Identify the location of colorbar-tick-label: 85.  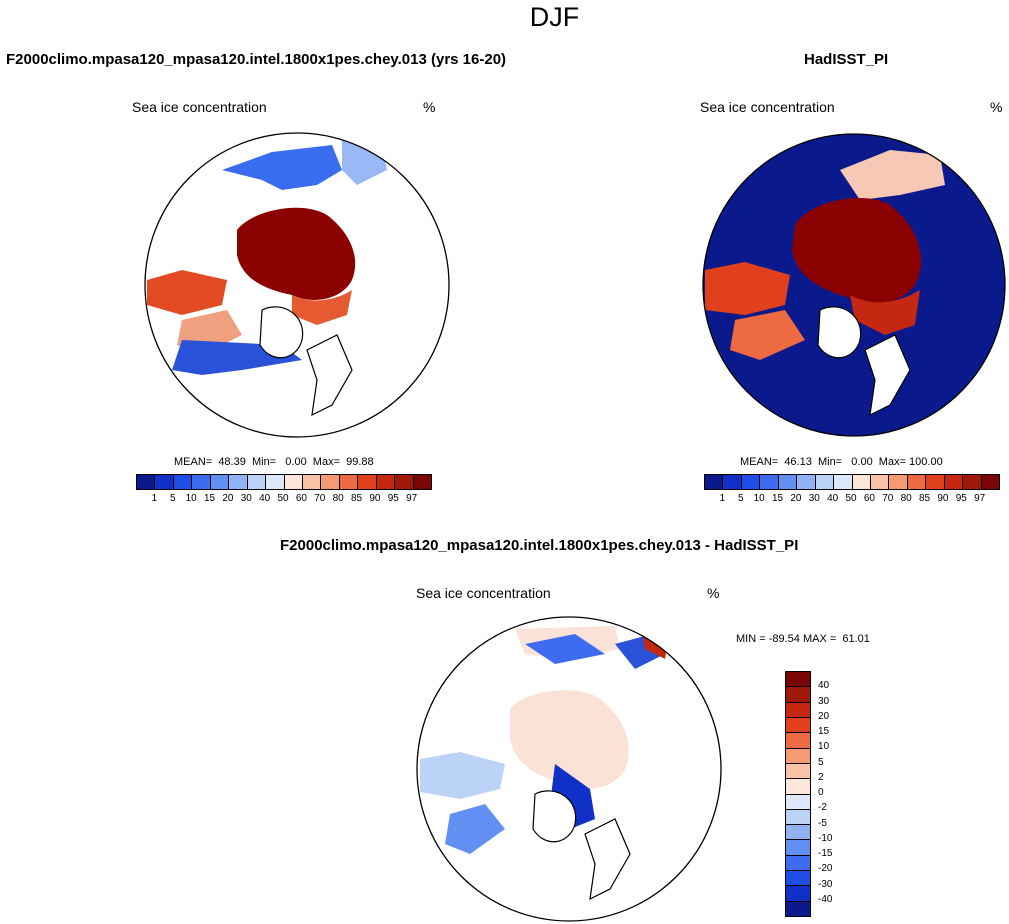
(924, 498).